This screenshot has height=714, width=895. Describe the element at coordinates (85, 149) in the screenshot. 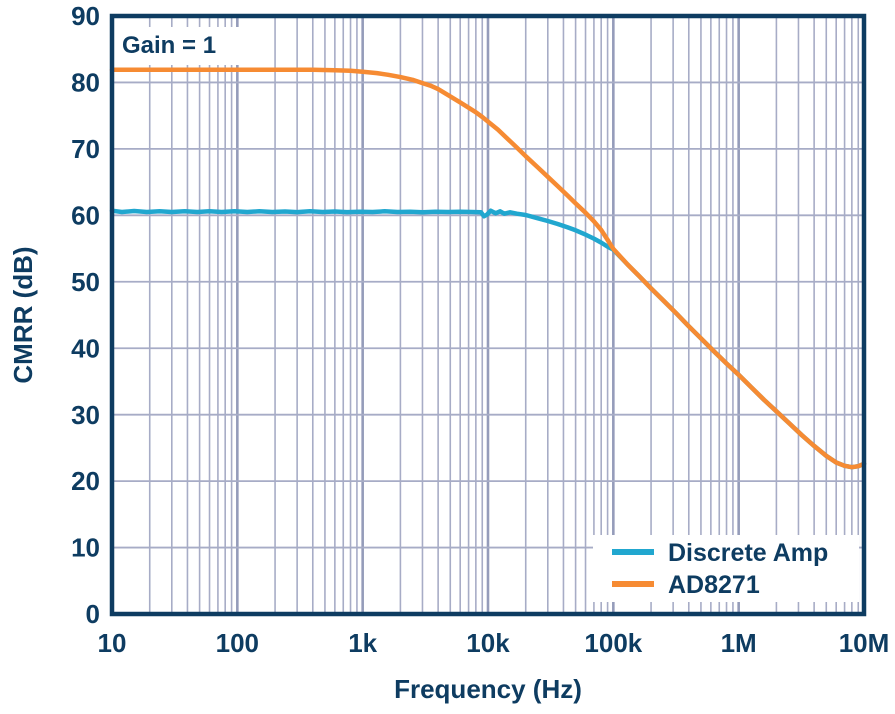

I see `y-tick-label: 70` at that location.